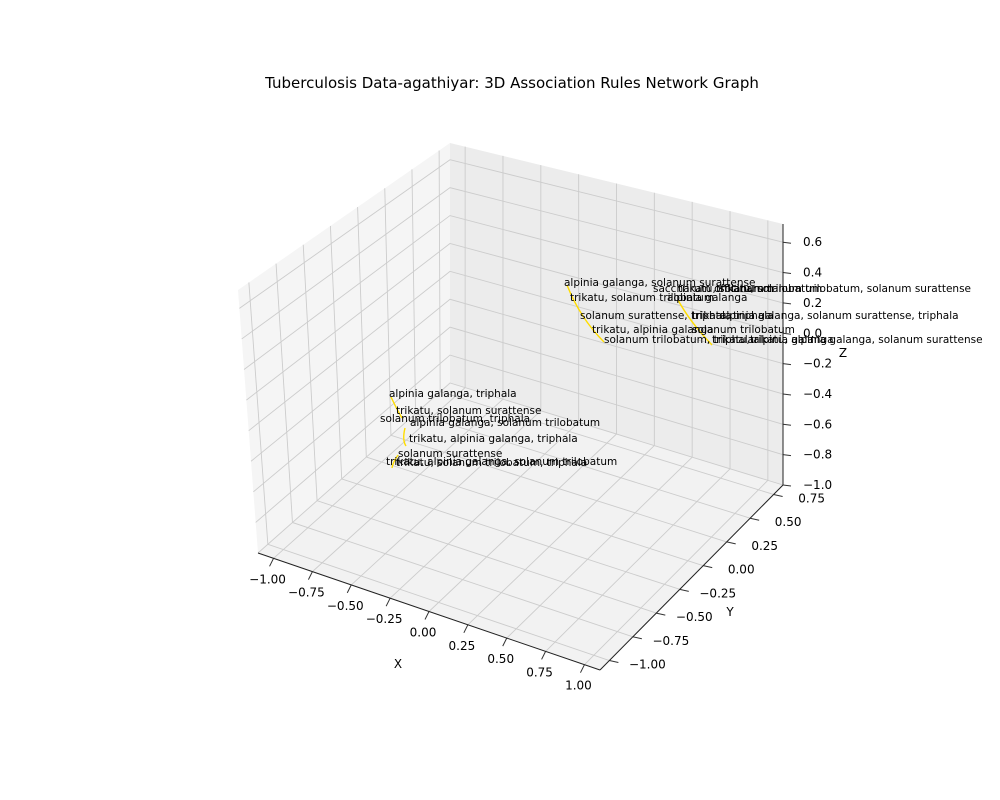  What do you see at coordinates (694, 617) in the screenshot?
I see `y-tick-label: −0.50` at bounding box center [694, 617].